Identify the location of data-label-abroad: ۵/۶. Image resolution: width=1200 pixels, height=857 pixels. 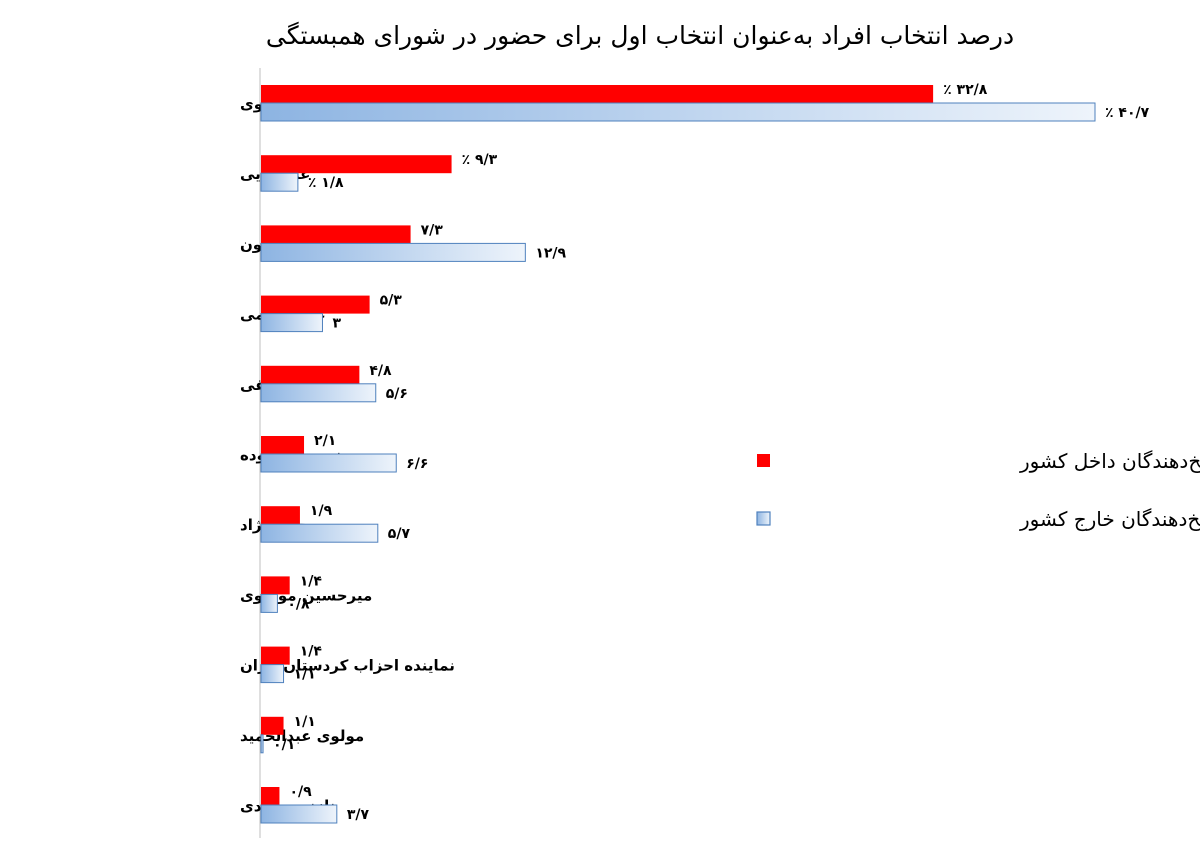
(397, 394).